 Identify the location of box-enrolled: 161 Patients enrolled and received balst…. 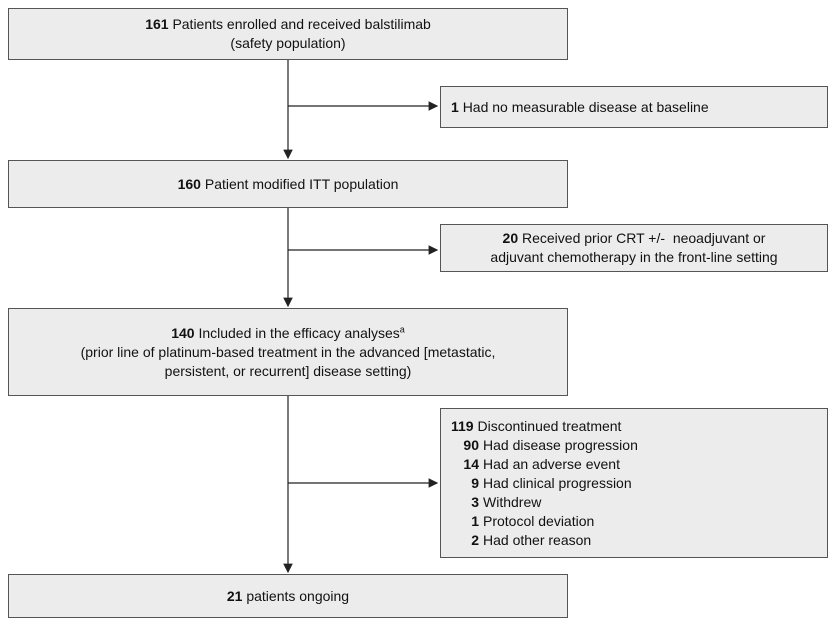
(288, 34).